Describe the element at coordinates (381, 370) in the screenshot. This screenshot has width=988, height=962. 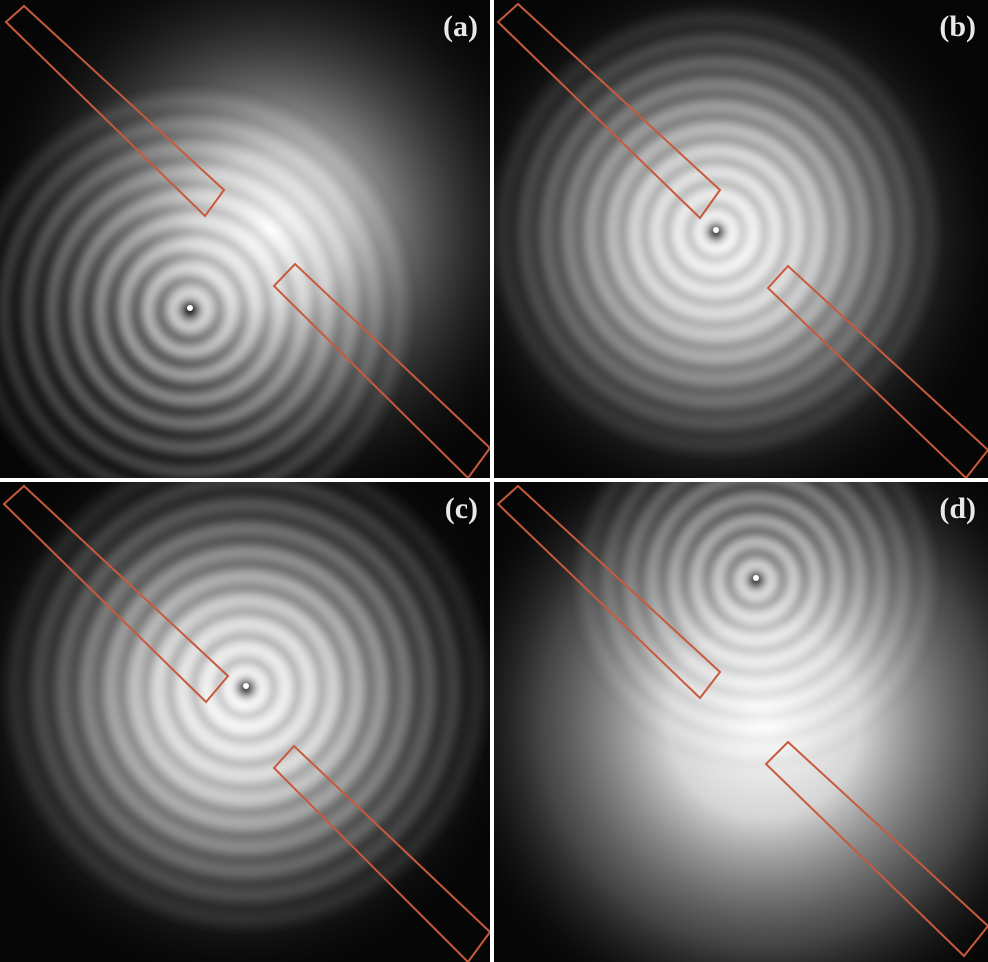
I see `panel-a-beamstop-lower` at that location.